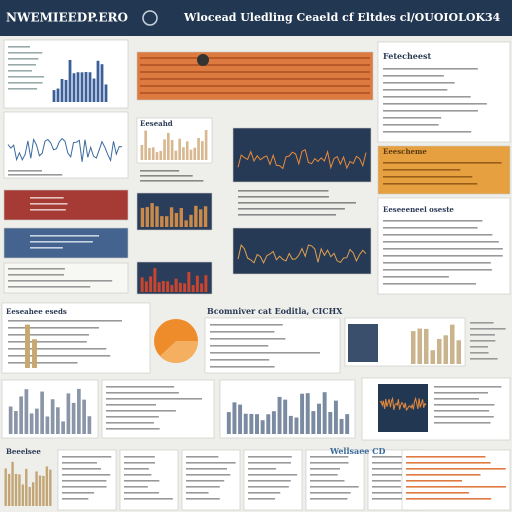 This screenshot has height=512, width=512. What do you see at coordinates (418, 209) in the screenshot?
I see `panel-title: Eeseeeneel oseste` at bounding box center [418, 209].